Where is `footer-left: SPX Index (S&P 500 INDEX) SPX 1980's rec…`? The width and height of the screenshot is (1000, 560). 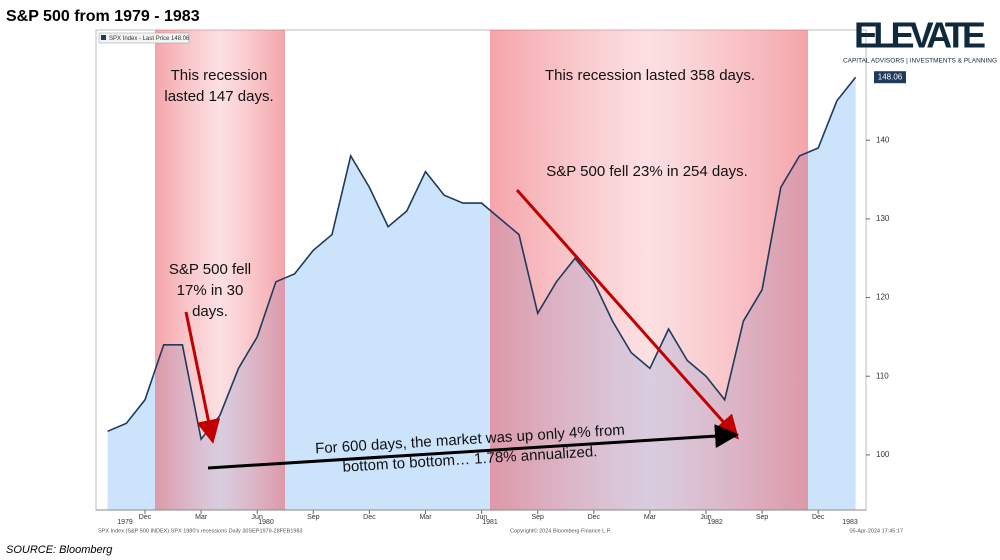 footer-left: SPX Index (S&P 500 INDEX) SPX 1980's rec… is located at coordinates (200, 531).